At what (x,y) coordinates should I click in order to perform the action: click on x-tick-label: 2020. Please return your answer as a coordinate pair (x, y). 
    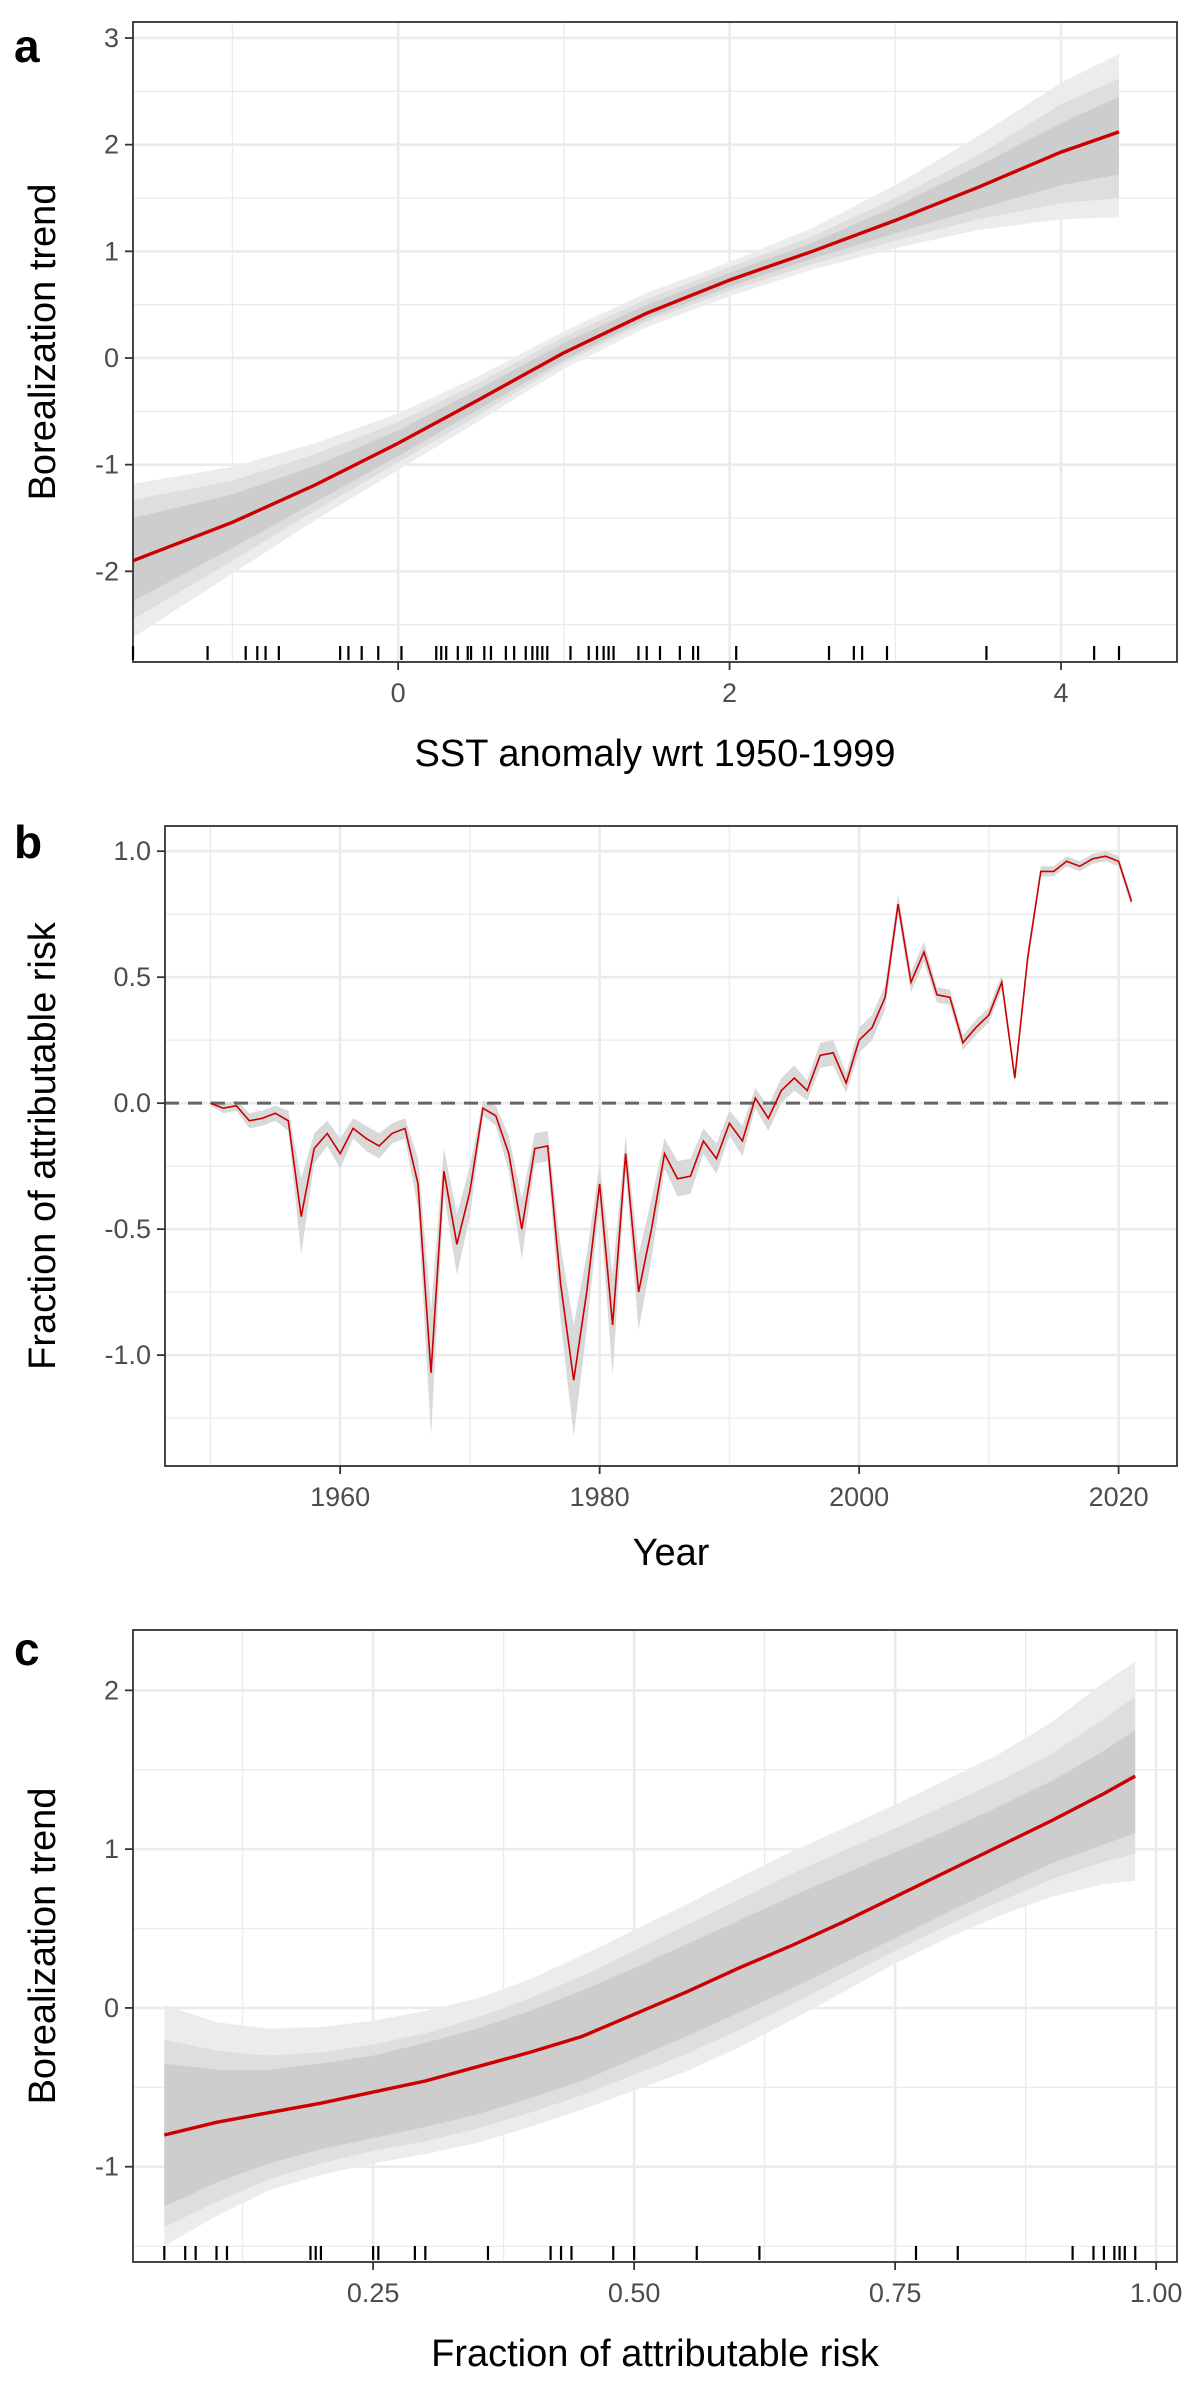
    Looking at the image, I should click on (1119, 1497).